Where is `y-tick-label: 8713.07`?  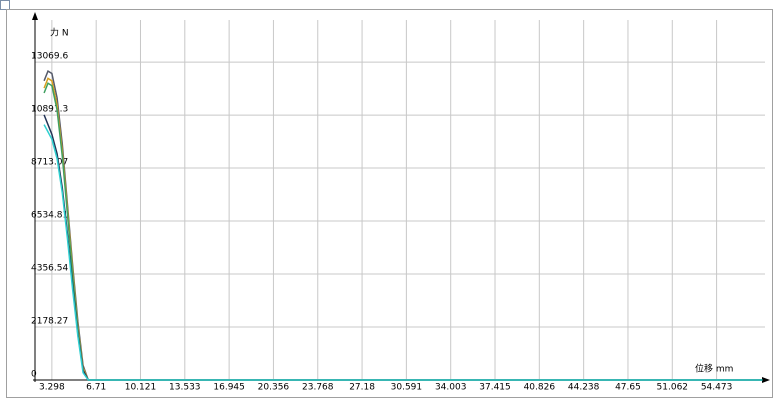
y-tick-label: 8713.07 is located at coordinates (49, 163).